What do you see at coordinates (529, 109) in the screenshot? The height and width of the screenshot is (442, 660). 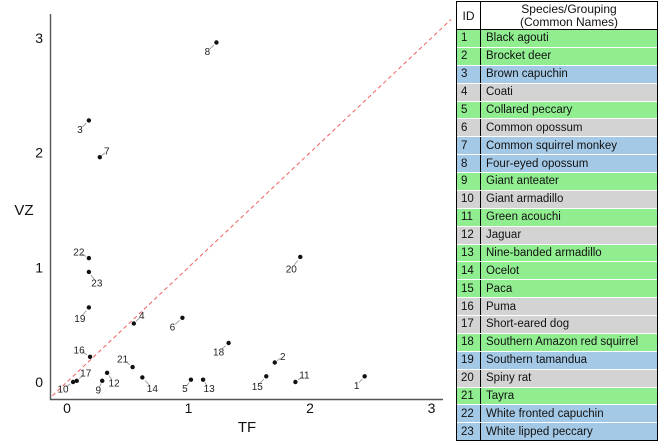 I see `cell-species-name-5: Collared peccary` at bounding box center [529, 109].